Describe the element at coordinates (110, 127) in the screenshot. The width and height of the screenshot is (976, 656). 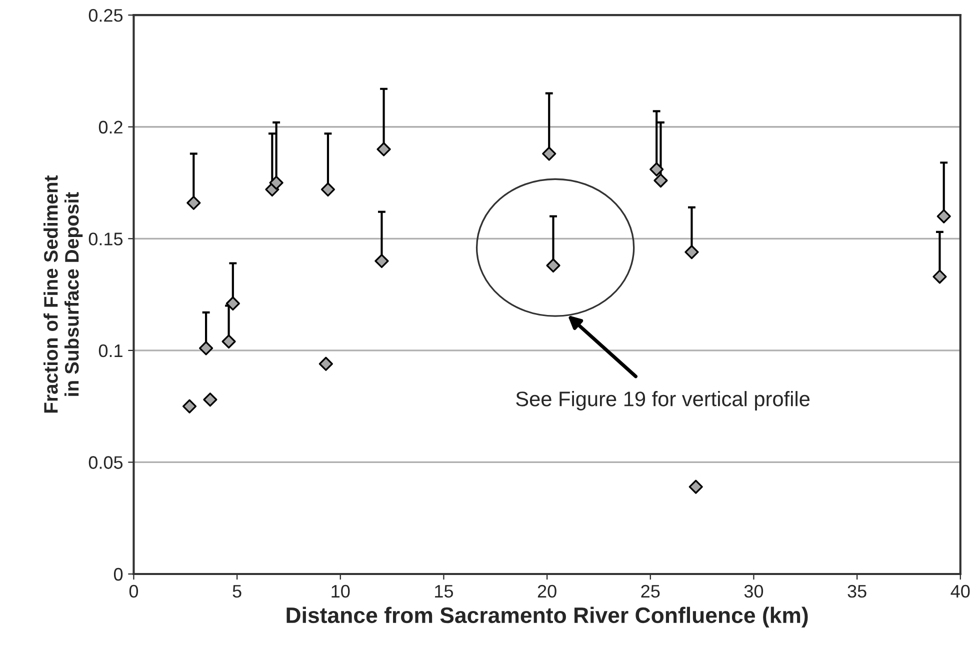
I see `y-tick-label: 0.2` at that location.